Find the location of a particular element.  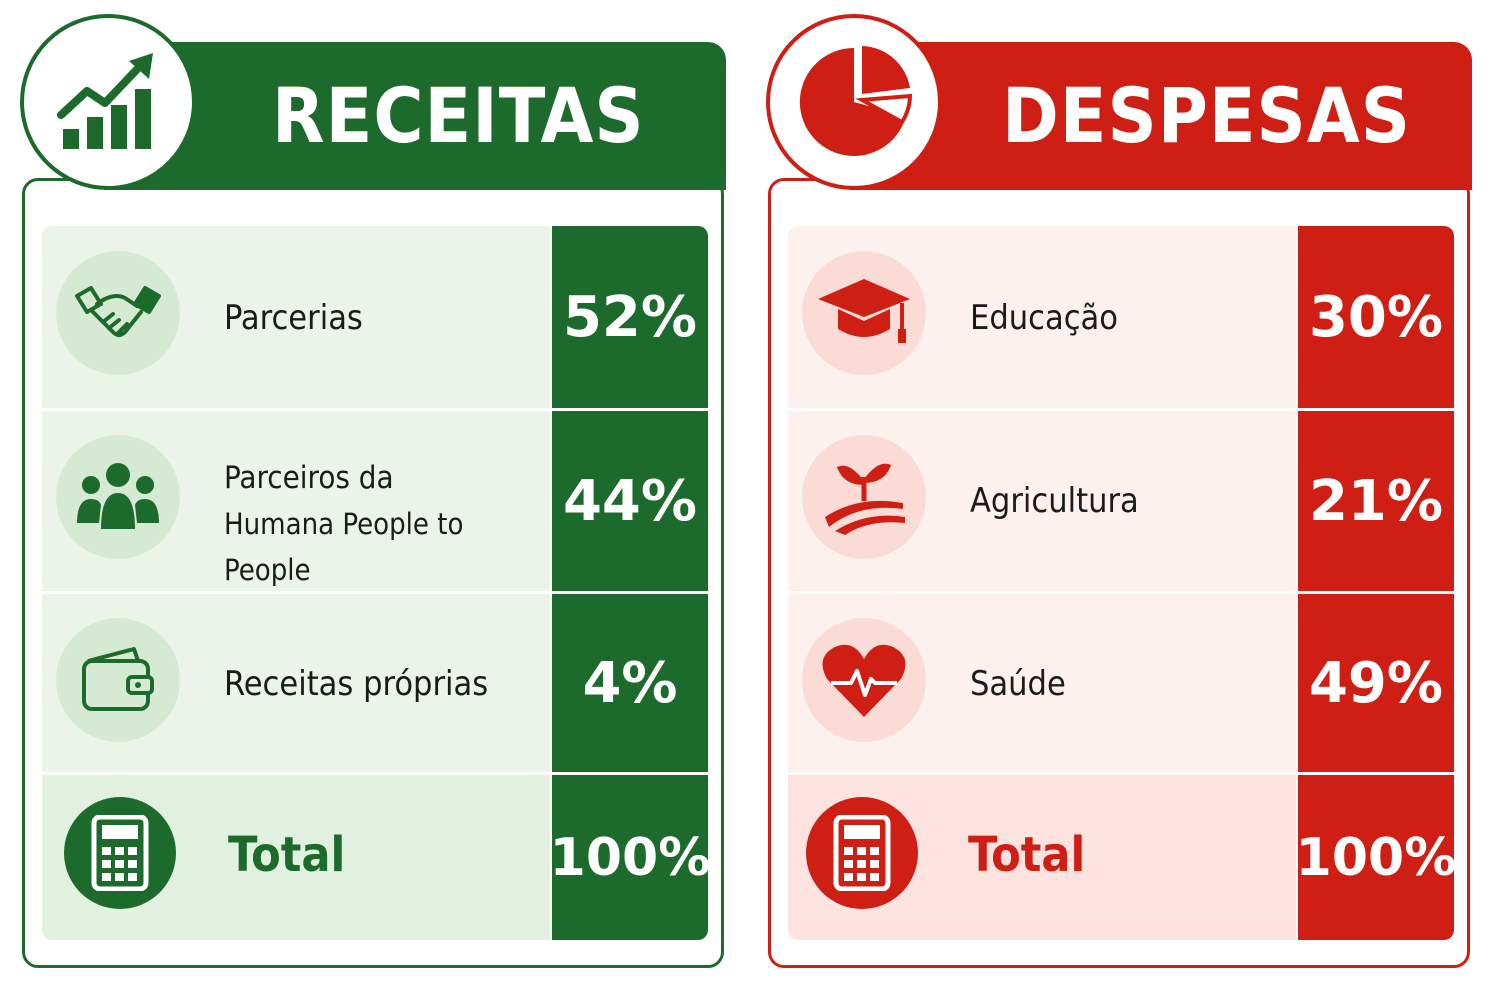

table-row: Educação 30% is located at coordinates (1121, 317).